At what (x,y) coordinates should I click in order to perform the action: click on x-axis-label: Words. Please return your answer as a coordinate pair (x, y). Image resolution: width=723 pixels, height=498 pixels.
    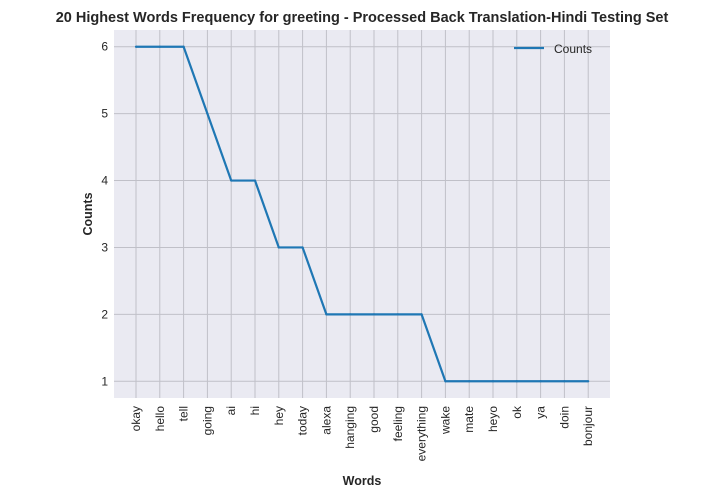
    Looking at the image, I should click on (362, 481).